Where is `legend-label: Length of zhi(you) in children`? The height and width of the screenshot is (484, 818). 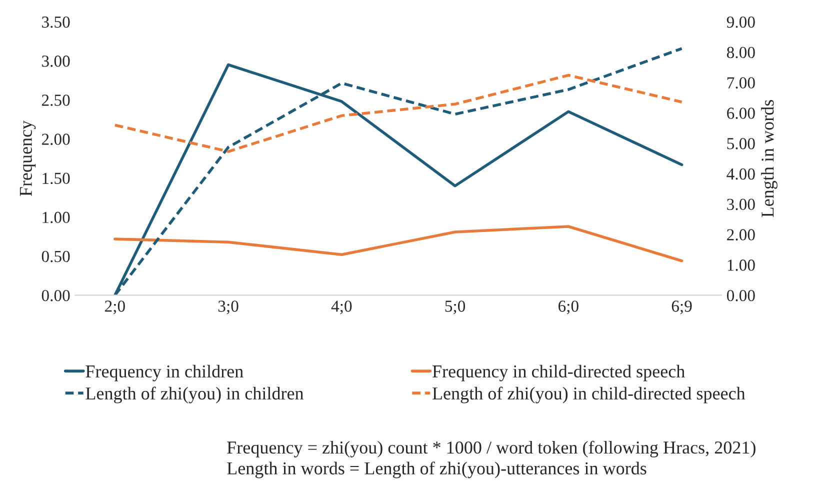 legend-label: Length of zhi(you) in children is located at coordinates (195, 395).